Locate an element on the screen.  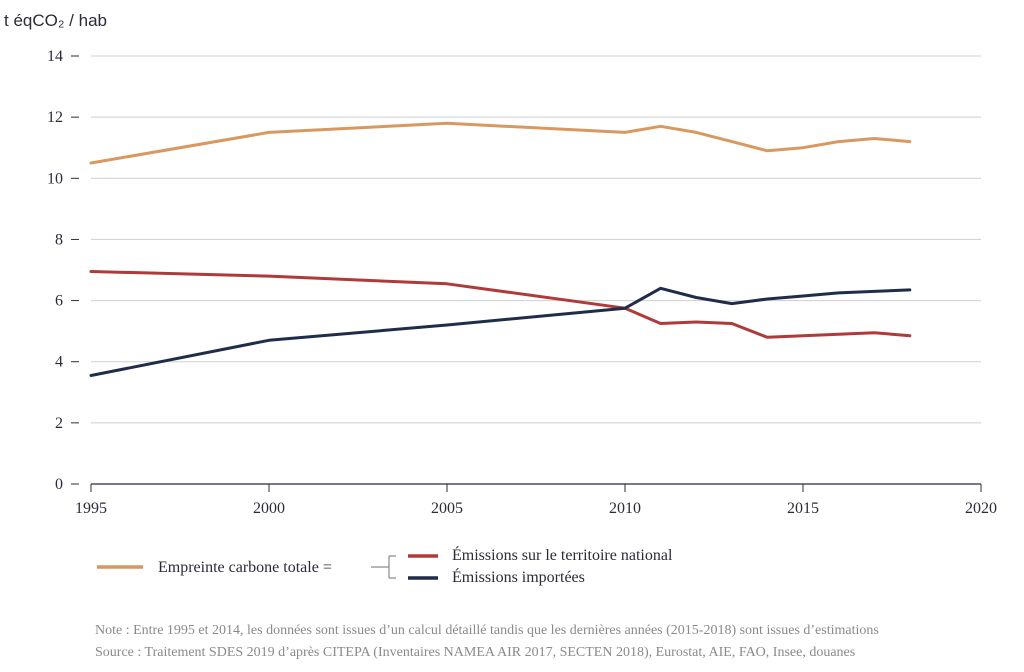
y-tick-label: 6 is located at coordinates (59, 301).